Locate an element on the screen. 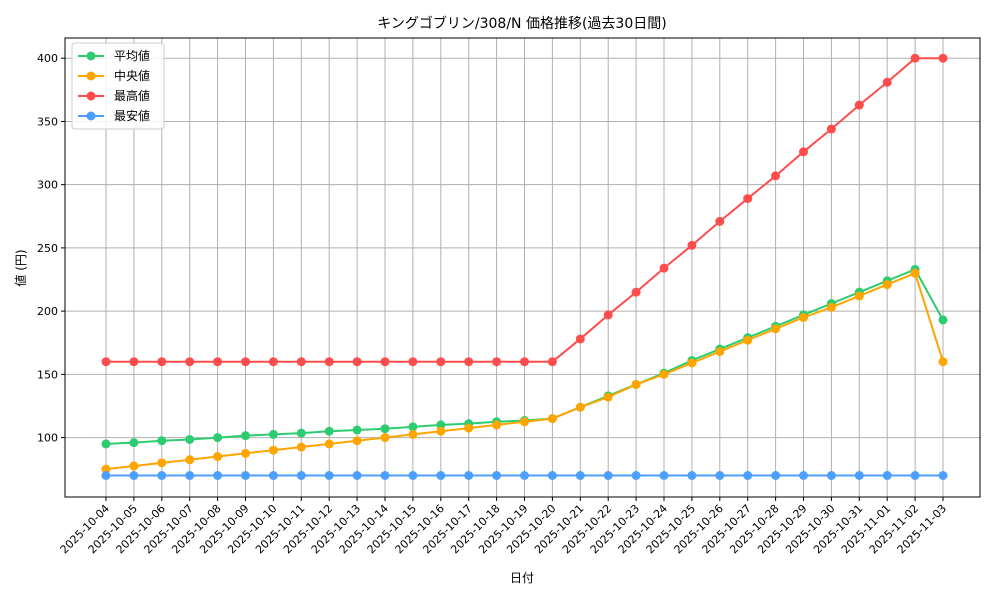  y-tick-label: 100 is located at coordinates (47, 438).